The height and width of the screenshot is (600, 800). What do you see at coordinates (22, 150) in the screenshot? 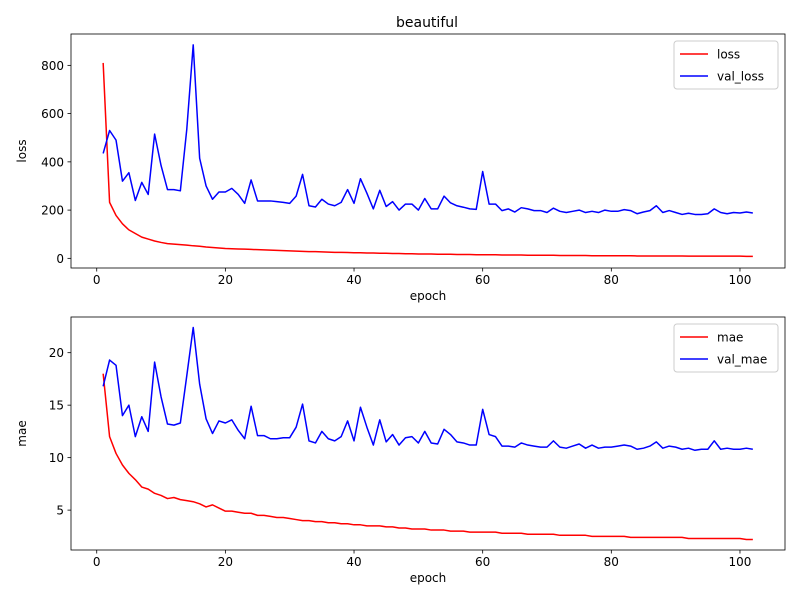
I see `y-axis-label: loss` at bounding box center [22, 150].